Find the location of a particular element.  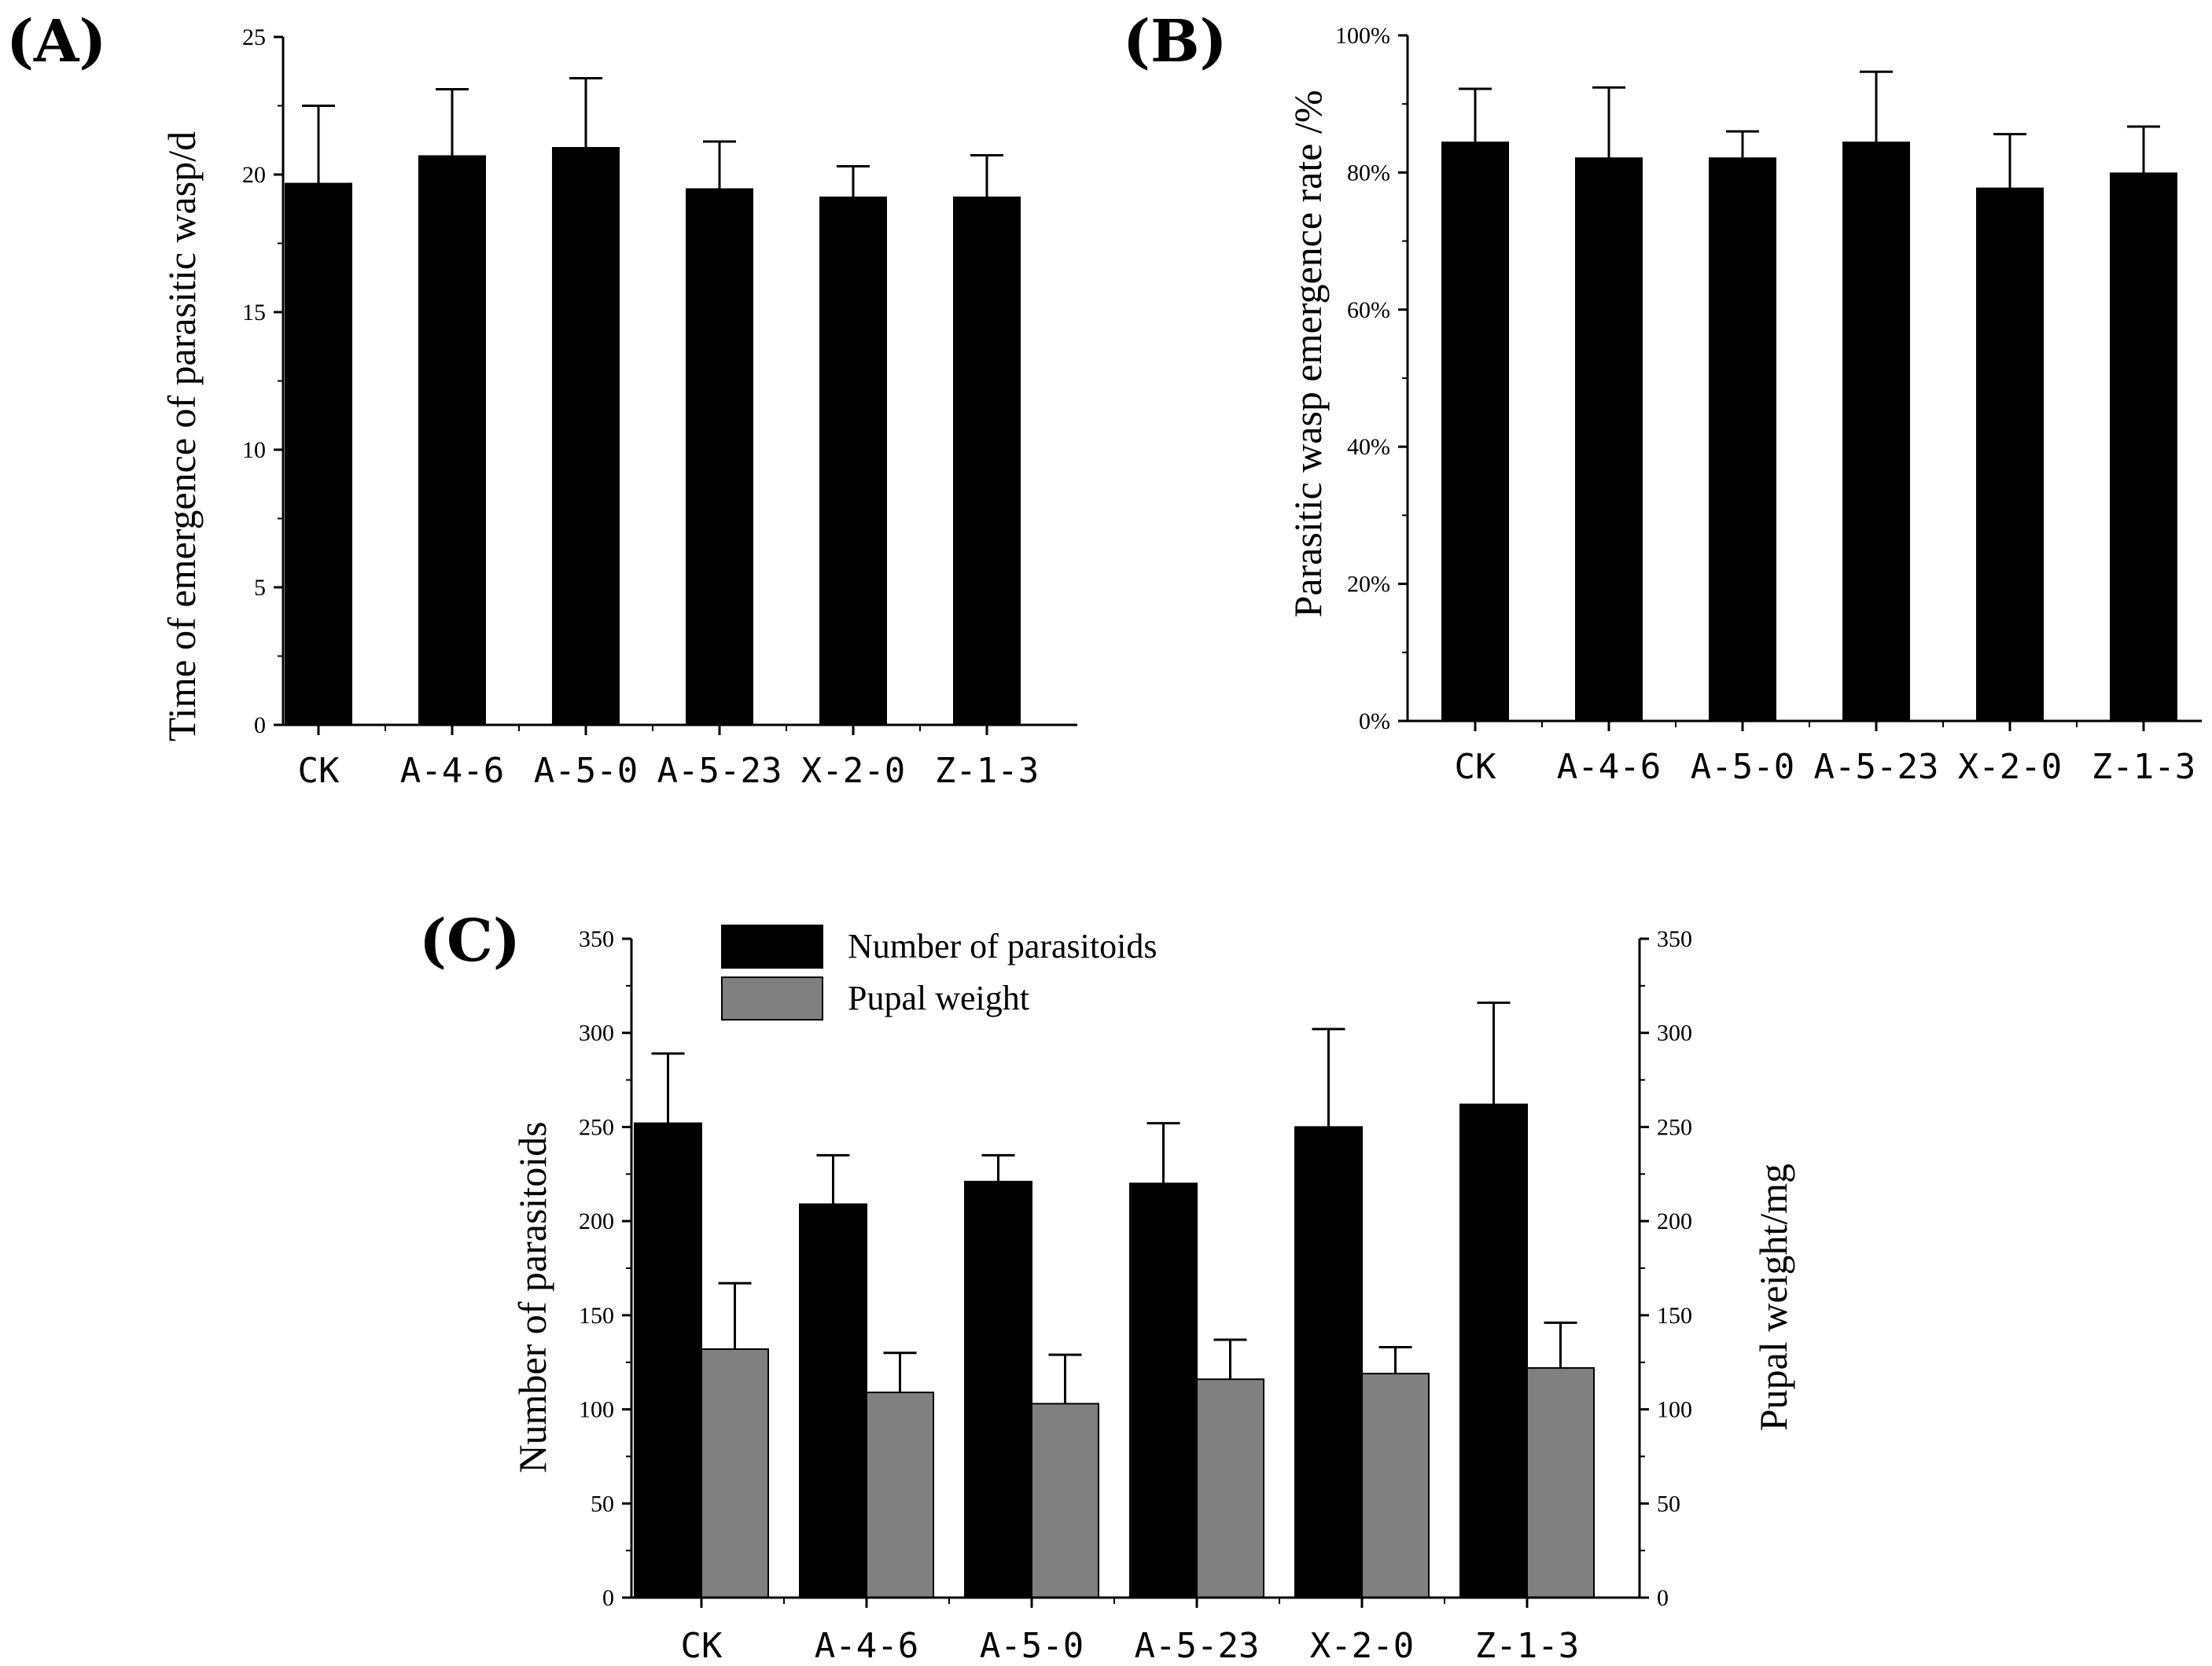

panel-a-bars is located at coordinates (653, 436).